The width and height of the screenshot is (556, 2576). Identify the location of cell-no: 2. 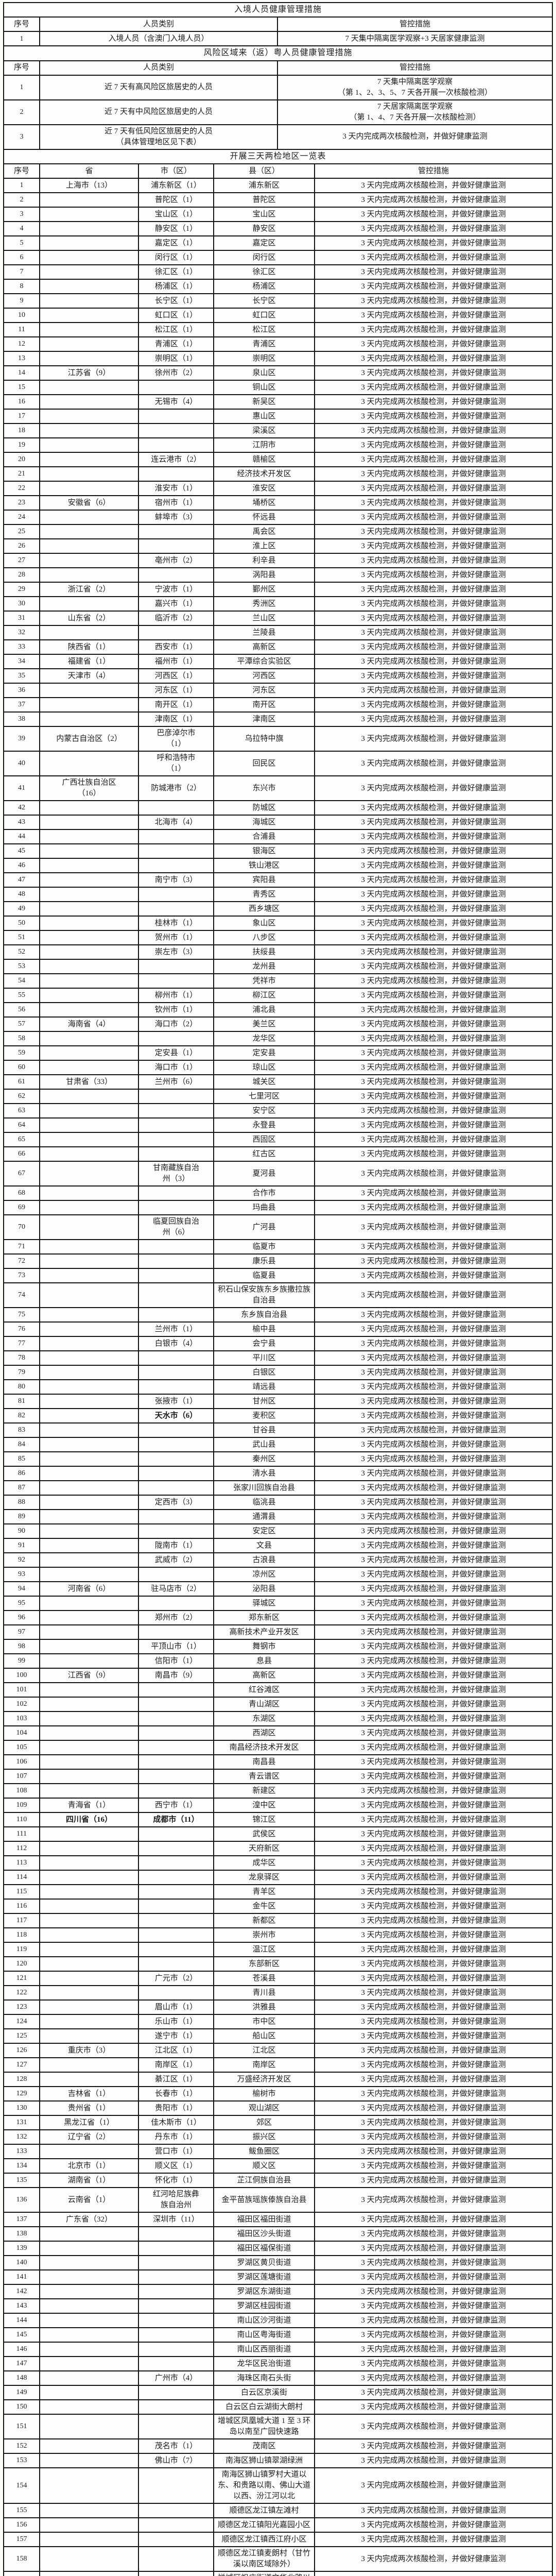
(21, 200).